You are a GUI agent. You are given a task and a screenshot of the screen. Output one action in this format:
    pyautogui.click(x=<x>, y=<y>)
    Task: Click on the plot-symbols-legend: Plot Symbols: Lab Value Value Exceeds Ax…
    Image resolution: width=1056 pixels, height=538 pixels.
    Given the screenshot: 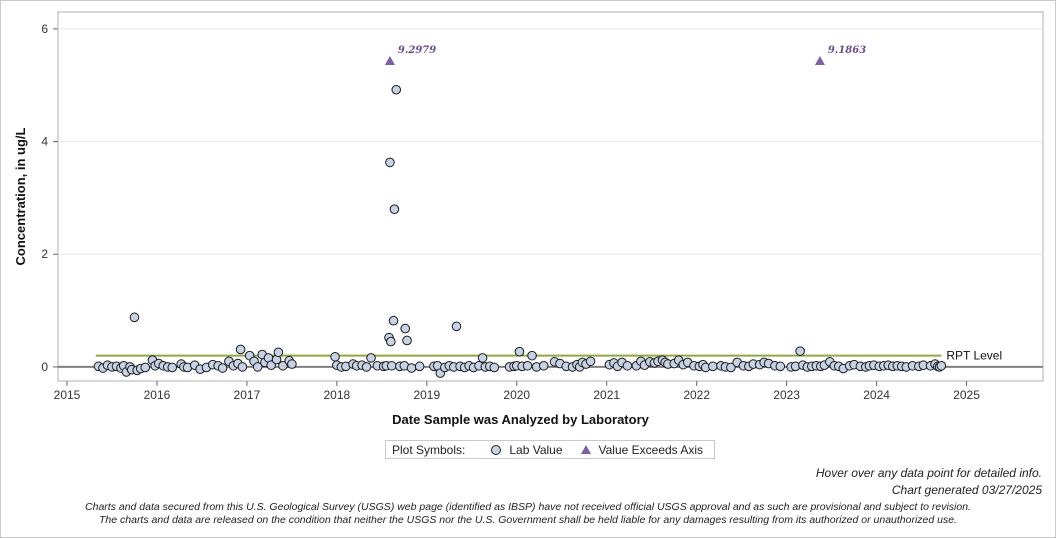 What is the action you would take?
    pyautogui.click(x=550, y=449)
    